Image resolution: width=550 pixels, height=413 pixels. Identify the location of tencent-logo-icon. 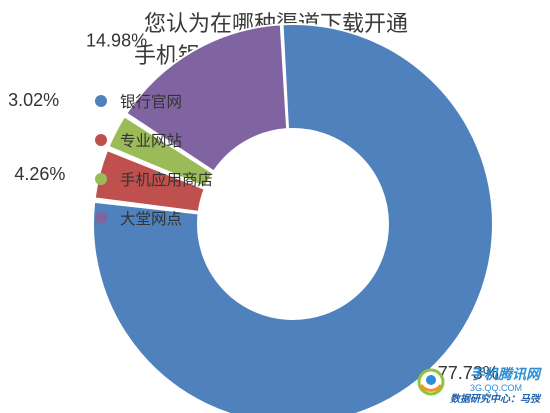
(431, 382).